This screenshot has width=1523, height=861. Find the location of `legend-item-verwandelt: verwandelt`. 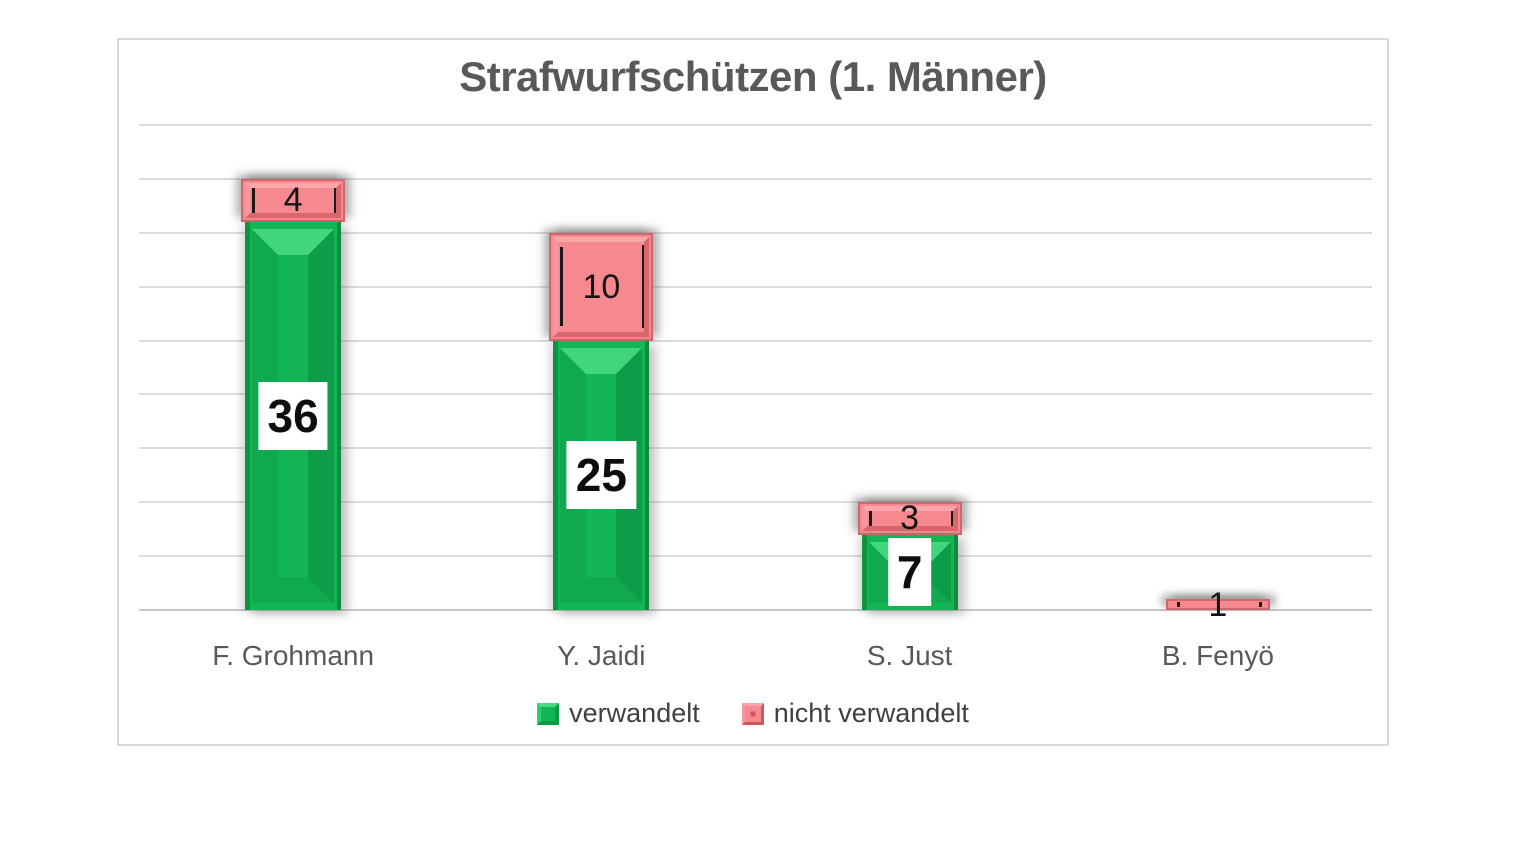

legend-item-verwandelt: verwandelt is located at coordinates (618, 713).